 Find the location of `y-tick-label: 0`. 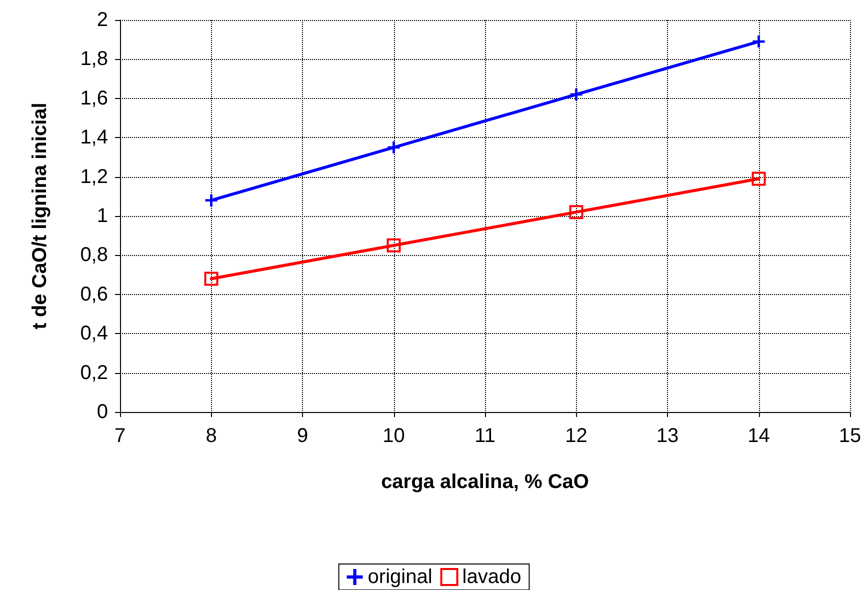

y-tick-label: 0 is located at coordinates (102, 412).